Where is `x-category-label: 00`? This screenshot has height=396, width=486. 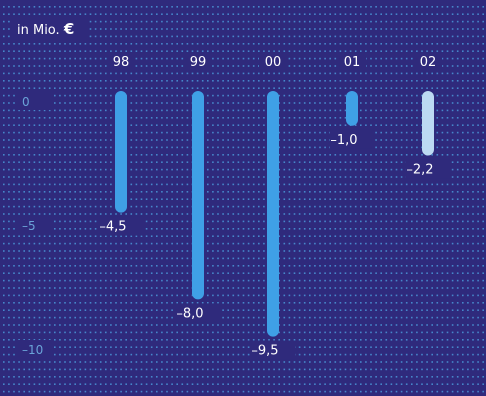 x-category-label: 00 is located at coordinates (273, 62).